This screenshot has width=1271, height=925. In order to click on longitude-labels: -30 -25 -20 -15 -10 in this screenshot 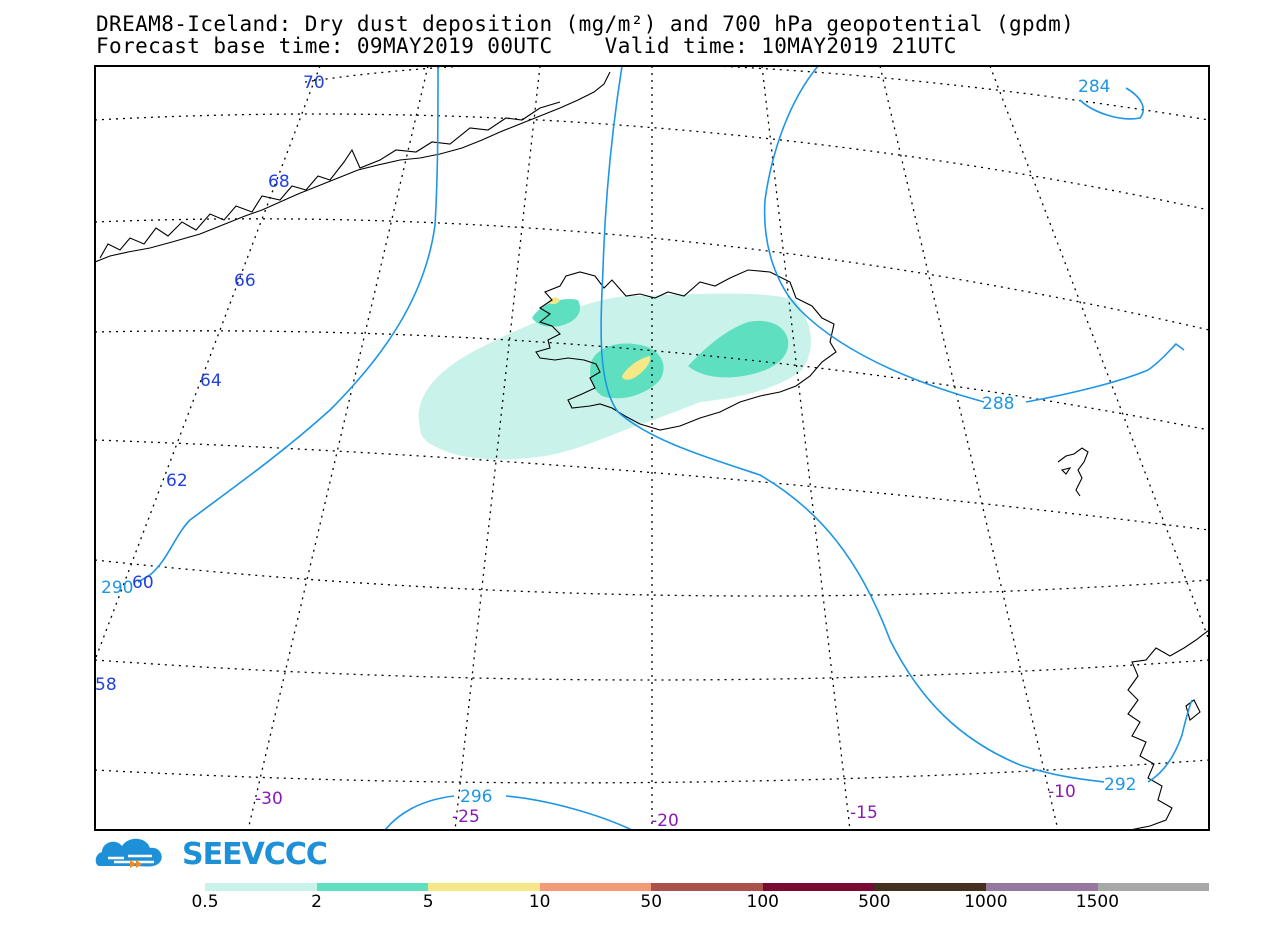, I will do `click(665, 806)`.